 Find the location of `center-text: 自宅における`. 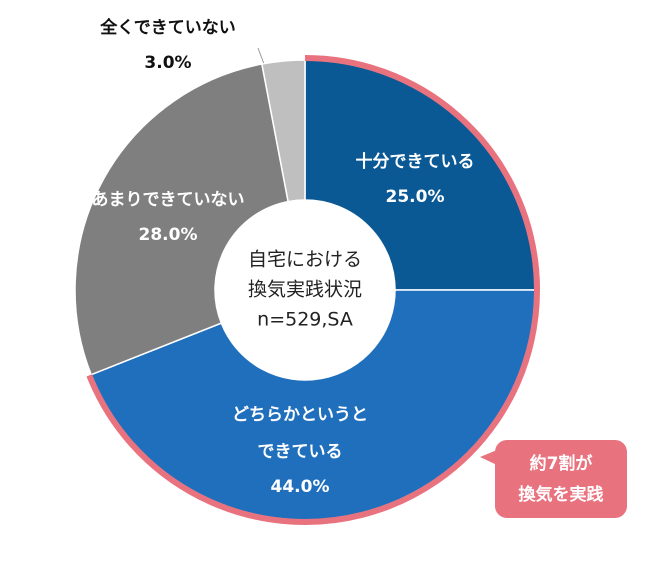

center-text: 自宅における is located at coordinates (305, 260).